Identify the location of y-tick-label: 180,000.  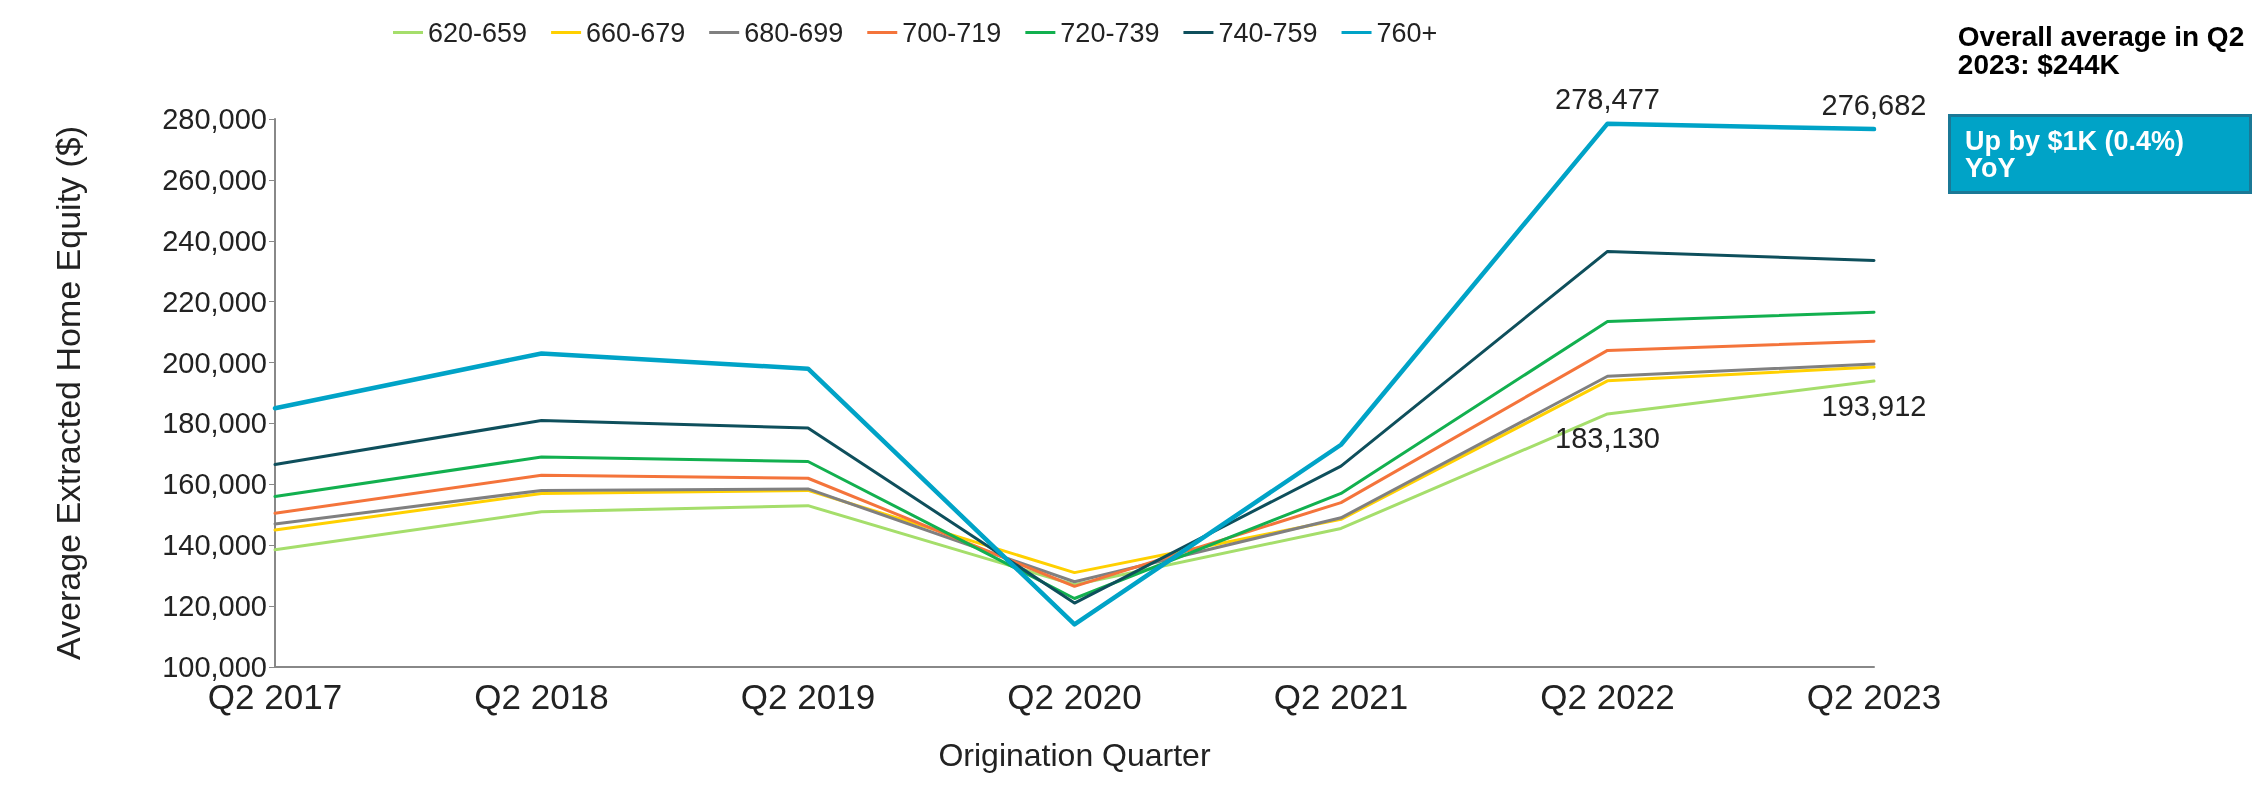
(214, 423).